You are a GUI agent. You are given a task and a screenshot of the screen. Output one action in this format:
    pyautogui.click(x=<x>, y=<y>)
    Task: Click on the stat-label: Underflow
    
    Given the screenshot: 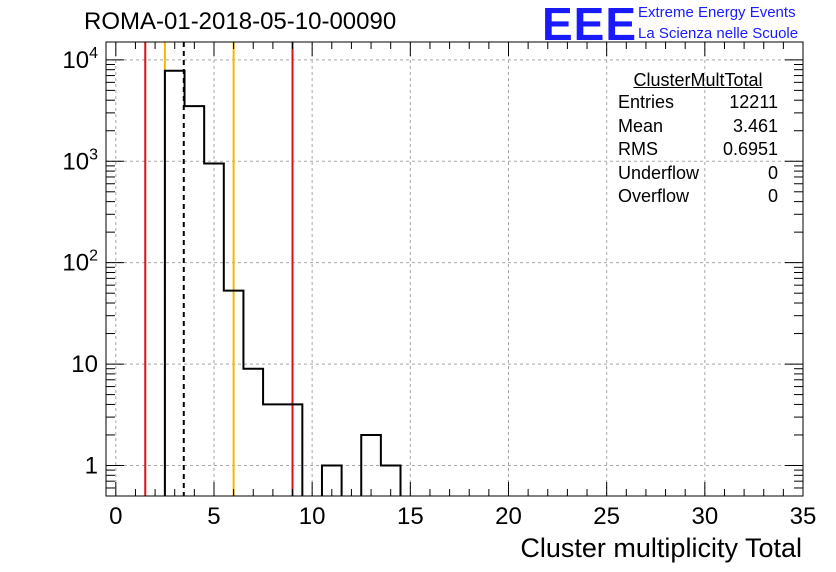 What is the action you would take?
    pyautogui.click(x=659, y=172)
    